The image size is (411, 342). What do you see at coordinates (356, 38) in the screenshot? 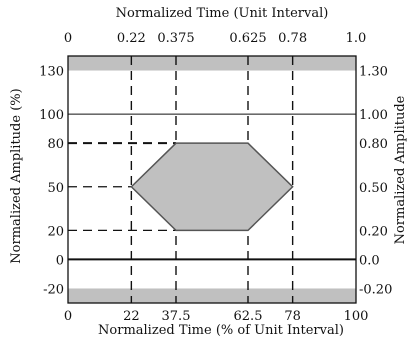
I see `top-tick-label: 1.0` at bounding box center [356, 38].